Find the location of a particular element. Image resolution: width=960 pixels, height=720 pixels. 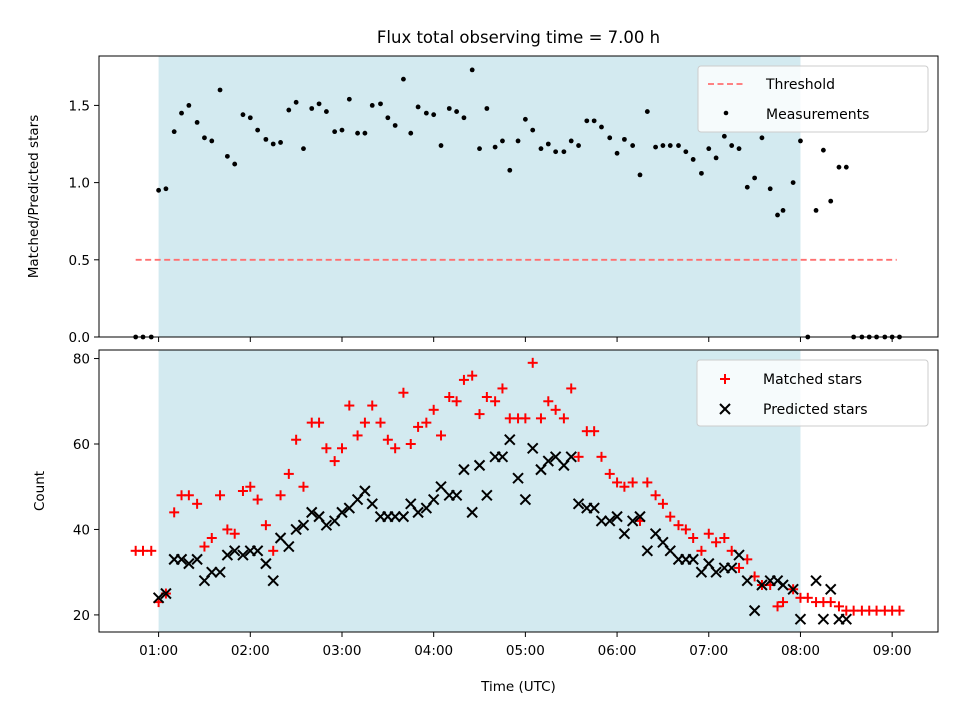

x-tick-label: 04:00 is located at coordinates (433, 651).